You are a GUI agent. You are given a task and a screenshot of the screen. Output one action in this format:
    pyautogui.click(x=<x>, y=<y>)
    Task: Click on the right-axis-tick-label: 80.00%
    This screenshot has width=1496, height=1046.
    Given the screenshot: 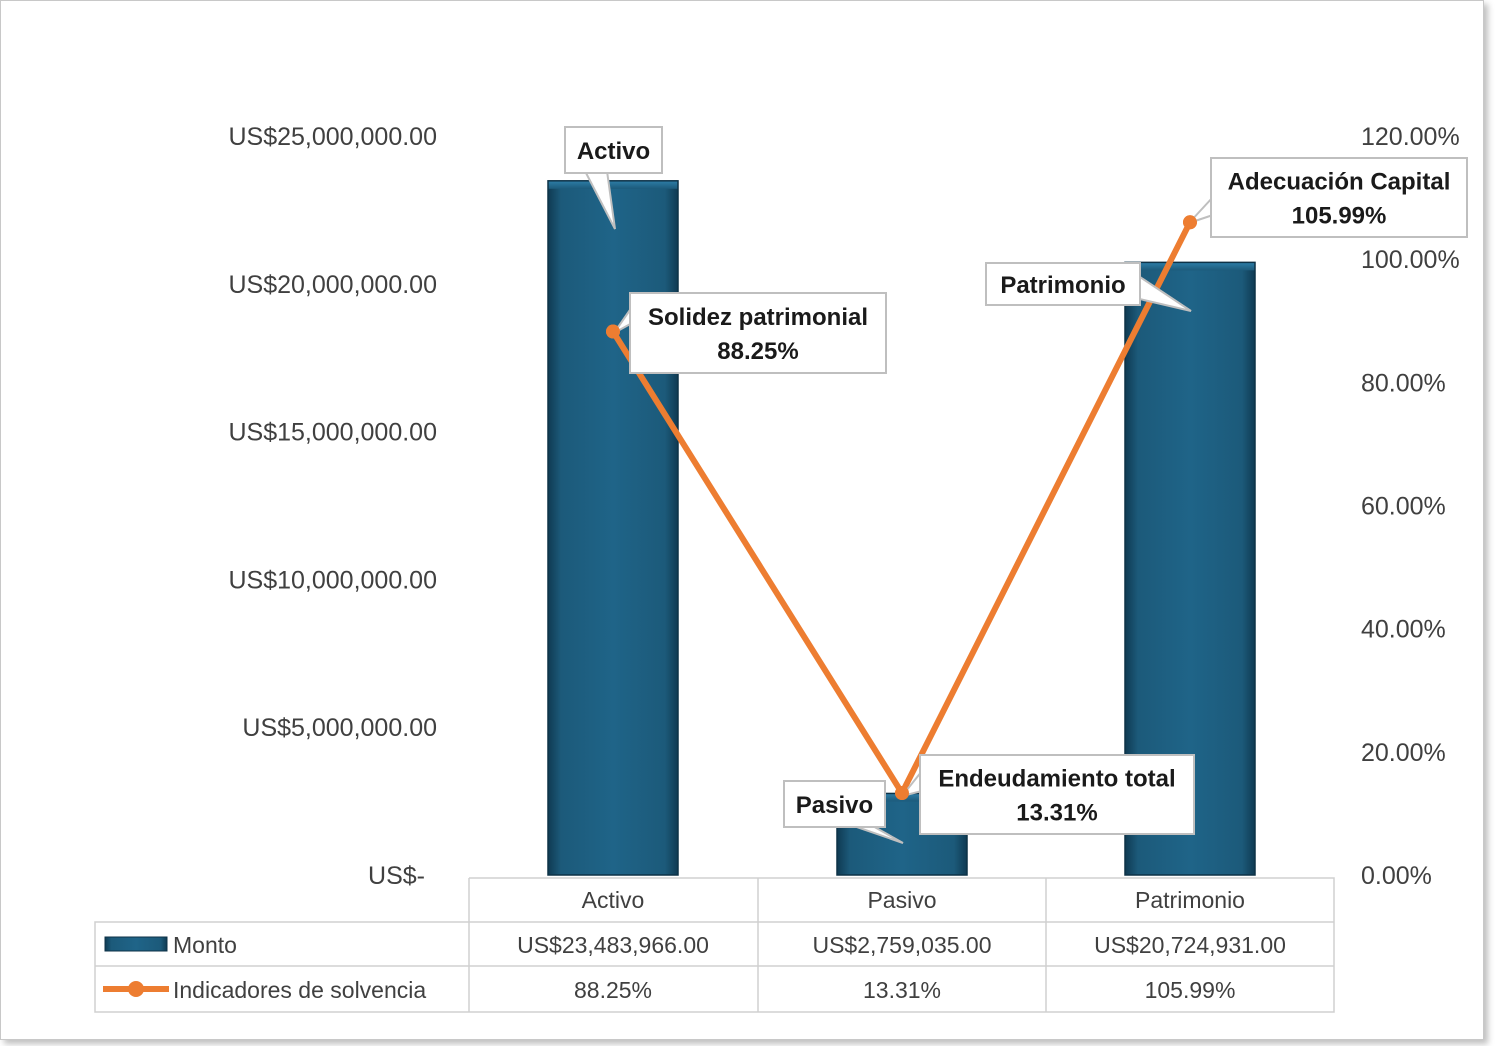 What is the action you would take?
    pyautogui.click(x=1403, y=383)
    